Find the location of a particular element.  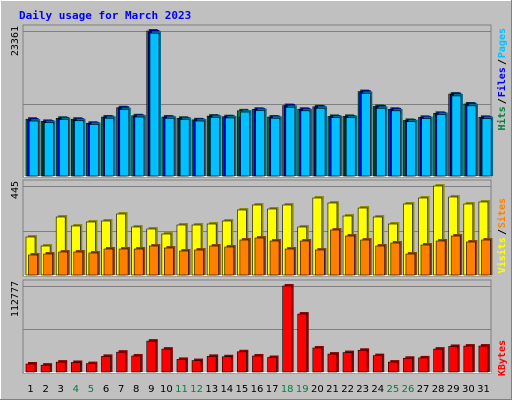

x-tick-label-28: 28 is located at coordinates (438, 389).